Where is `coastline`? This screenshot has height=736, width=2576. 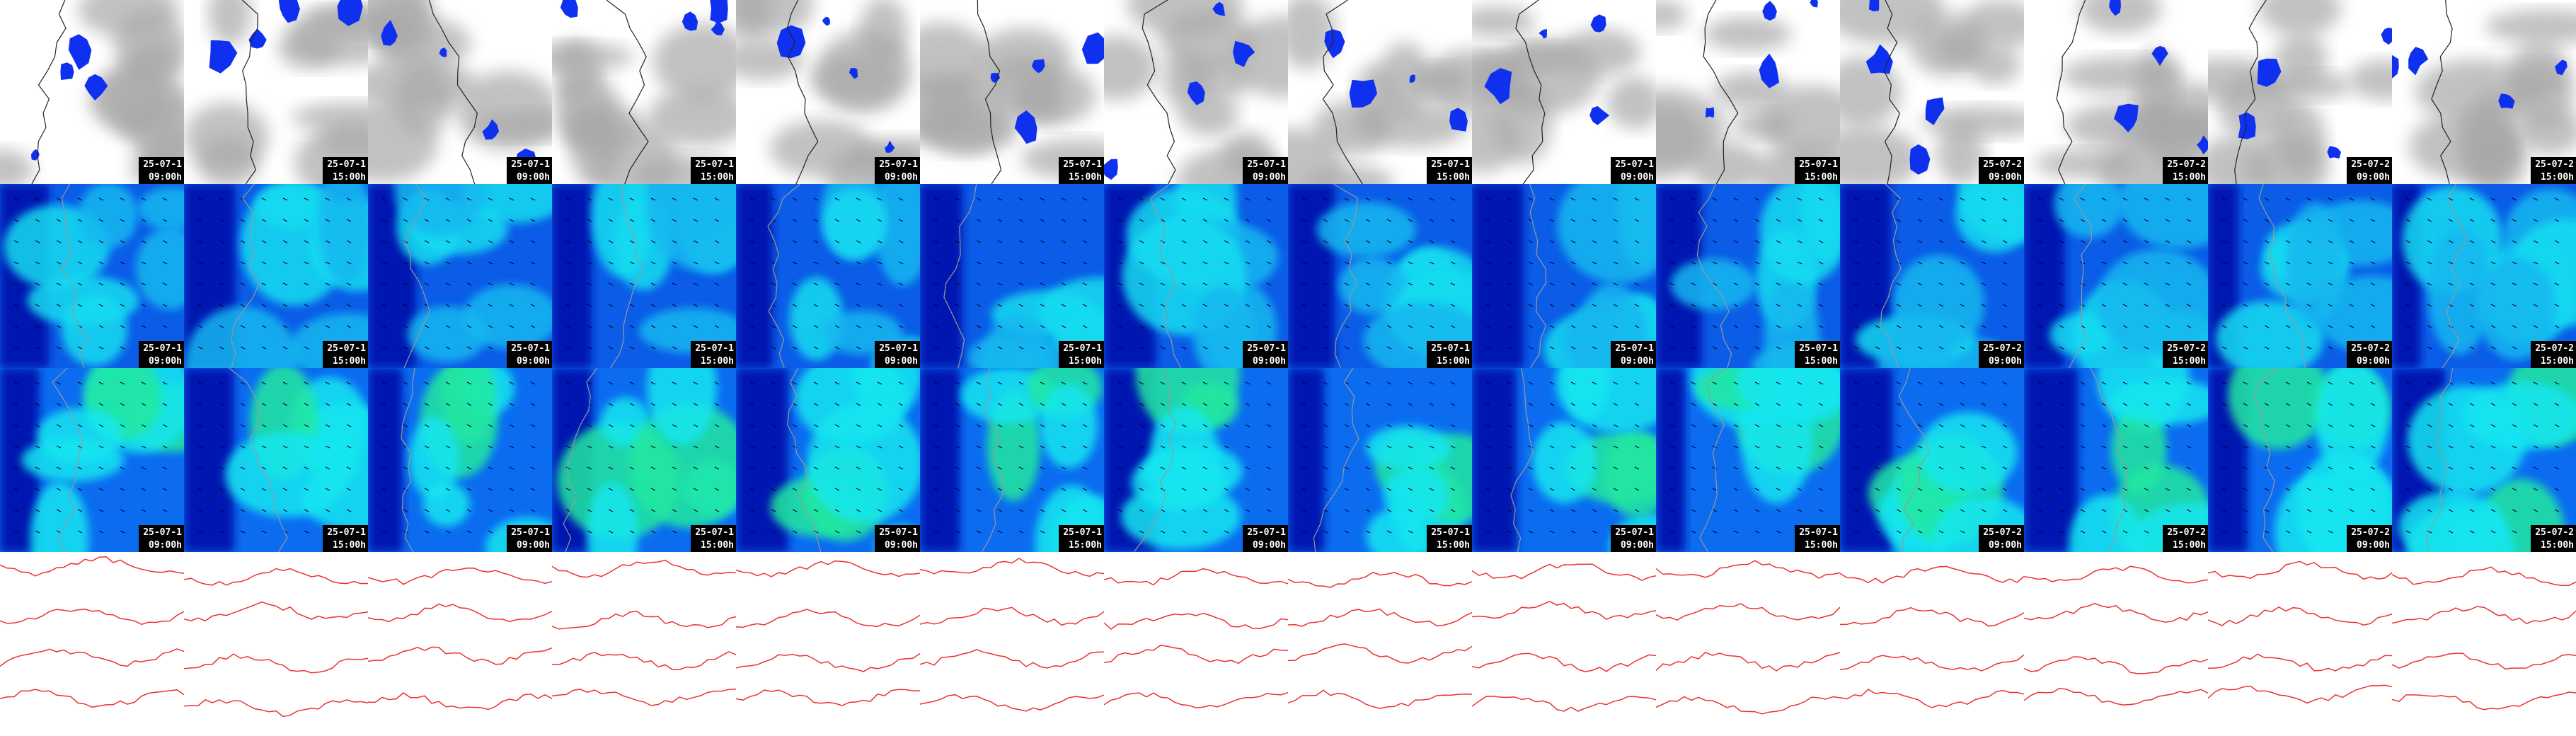
coastline is located at coordinates (2081, 276).